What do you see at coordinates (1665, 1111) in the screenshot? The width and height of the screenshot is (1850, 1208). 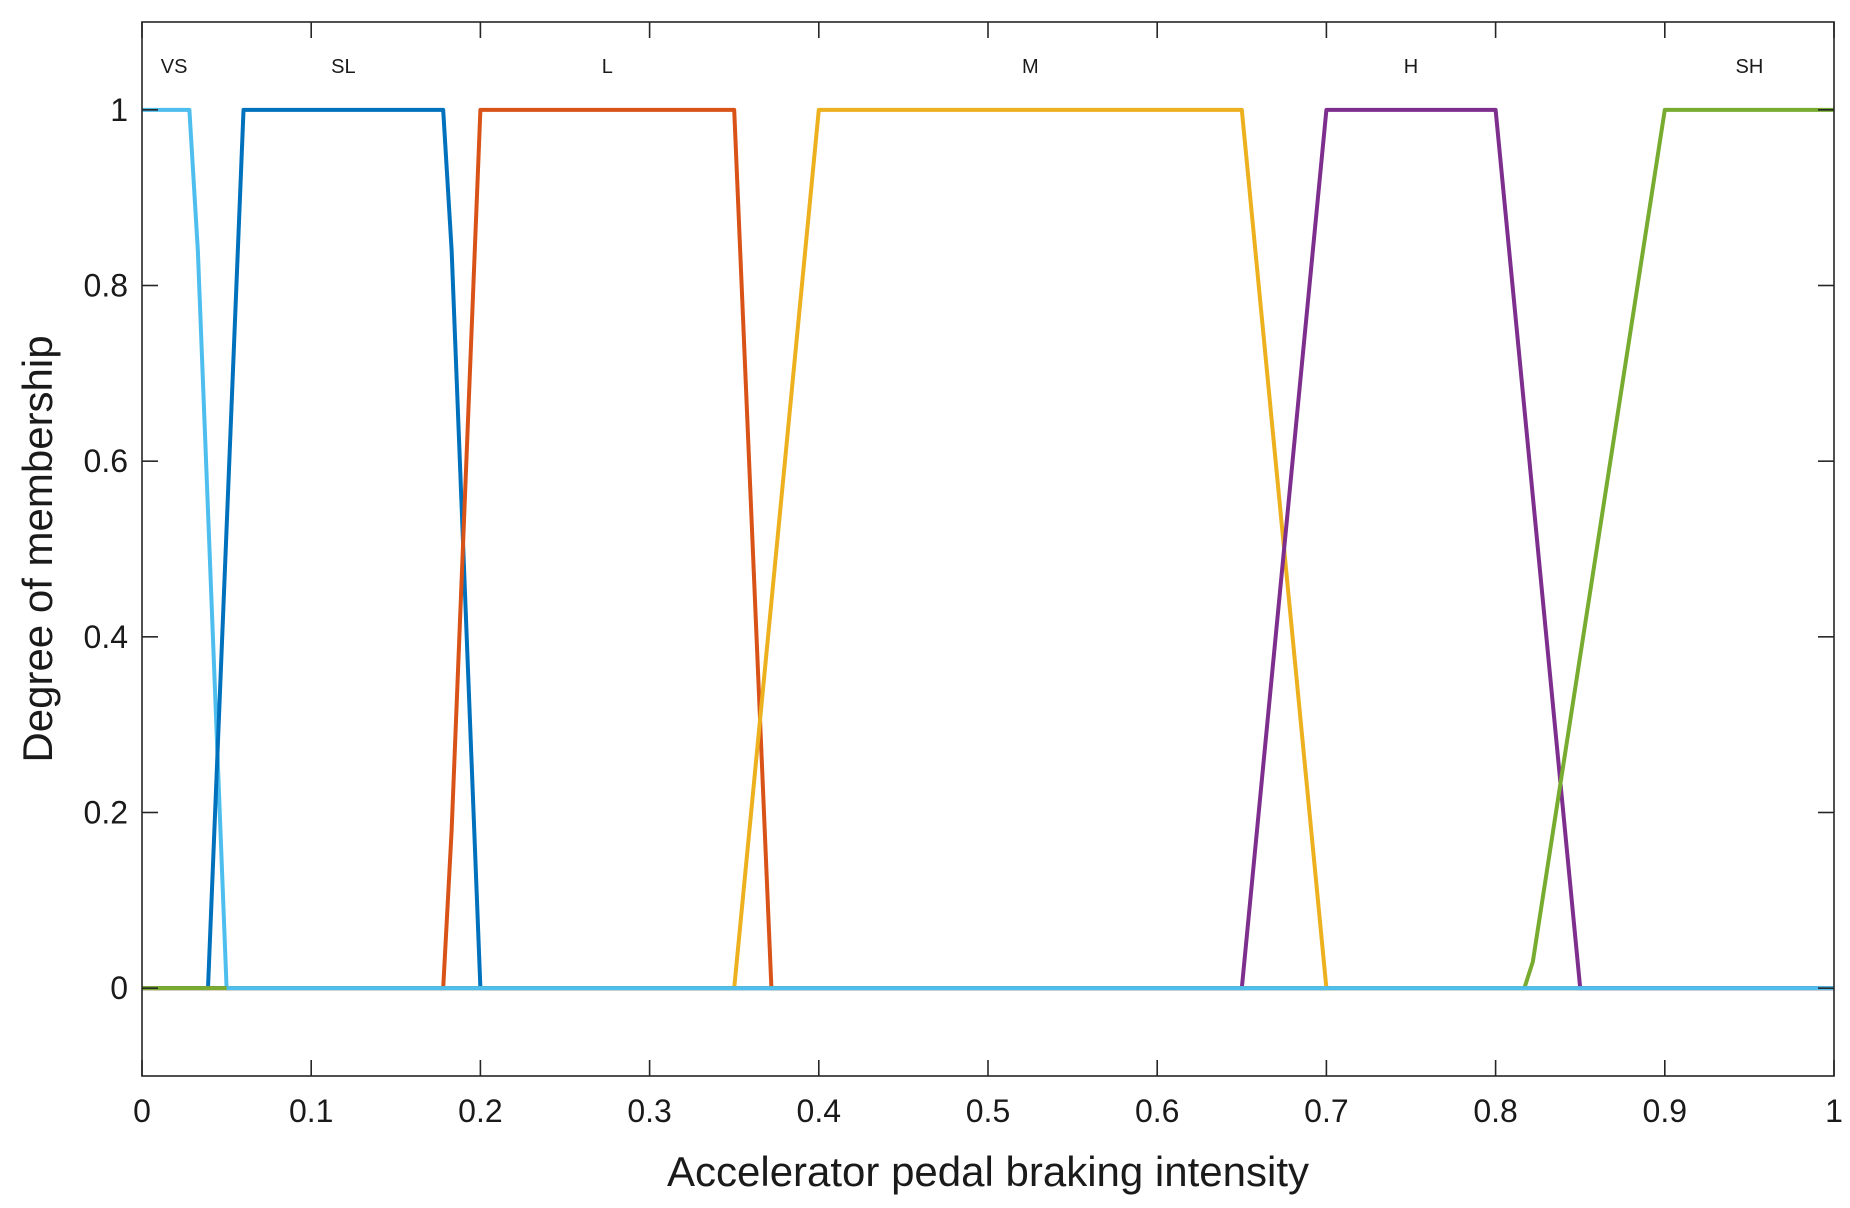 I see `x-tick-label: 0.9` at bounding box center [1665, 1111].